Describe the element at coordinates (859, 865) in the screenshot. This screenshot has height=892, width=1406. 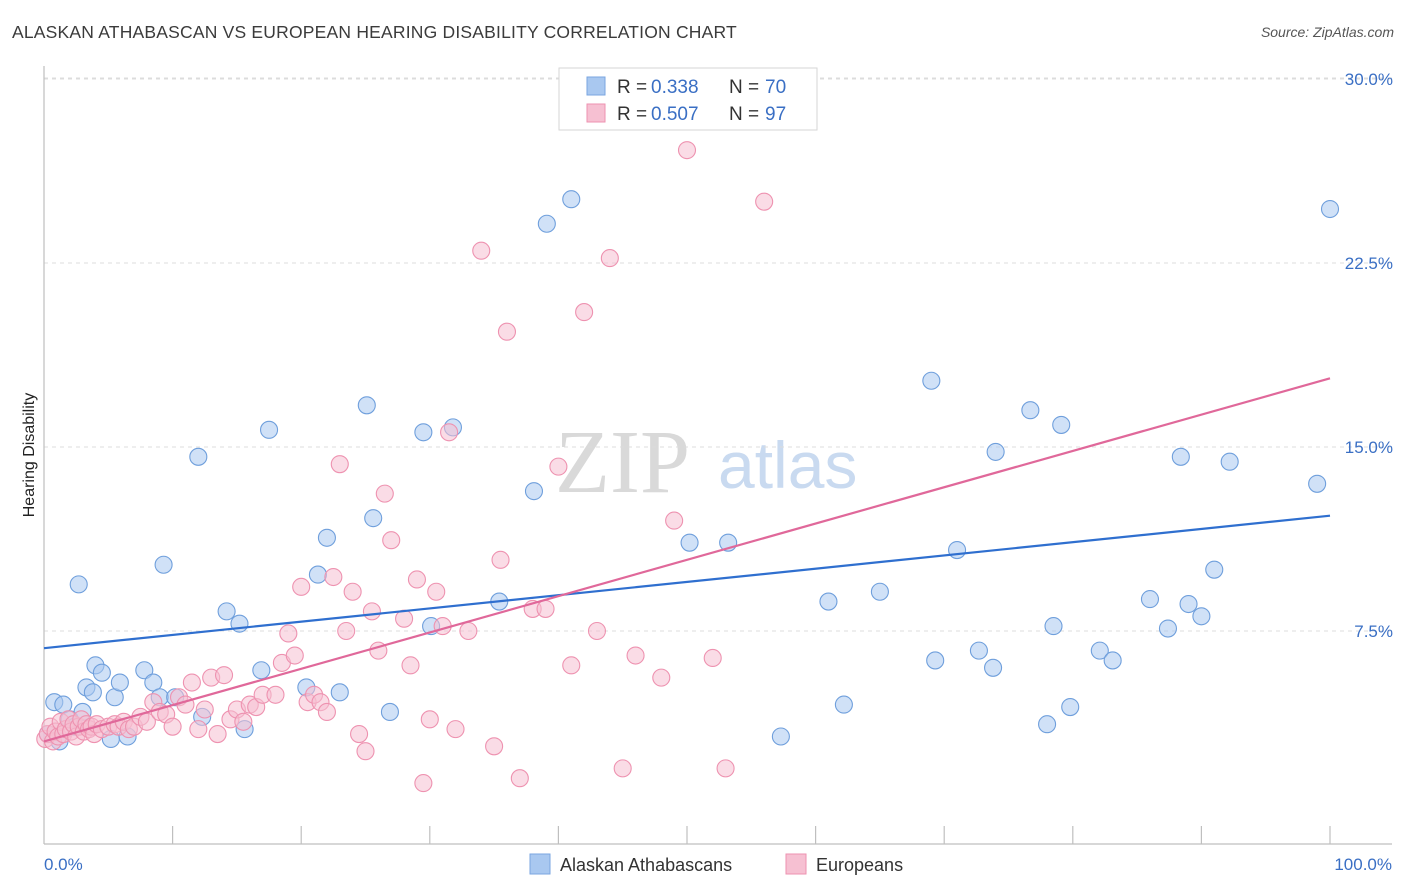
I see `legend-label-european: Europeans` at that location.